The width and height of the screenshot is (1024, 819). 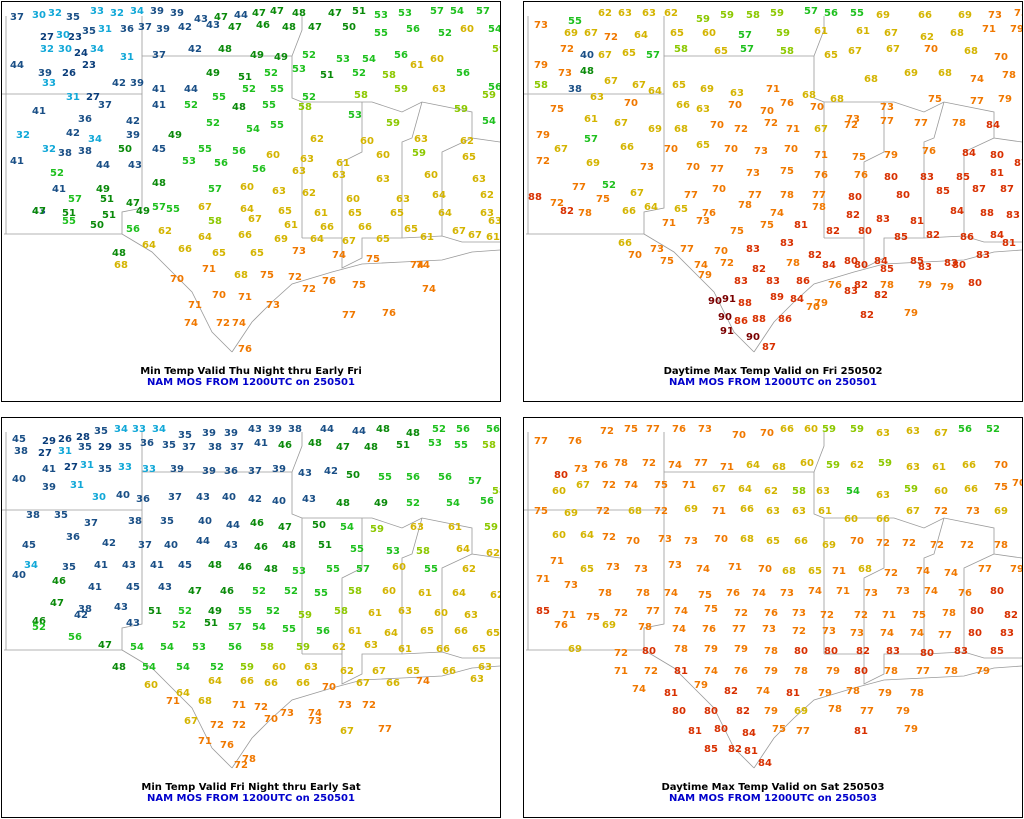 What do you see at coordinates (103, 165) in the screenshot?
I see `station-temp-label: 44` at bounding box center [103, 165].